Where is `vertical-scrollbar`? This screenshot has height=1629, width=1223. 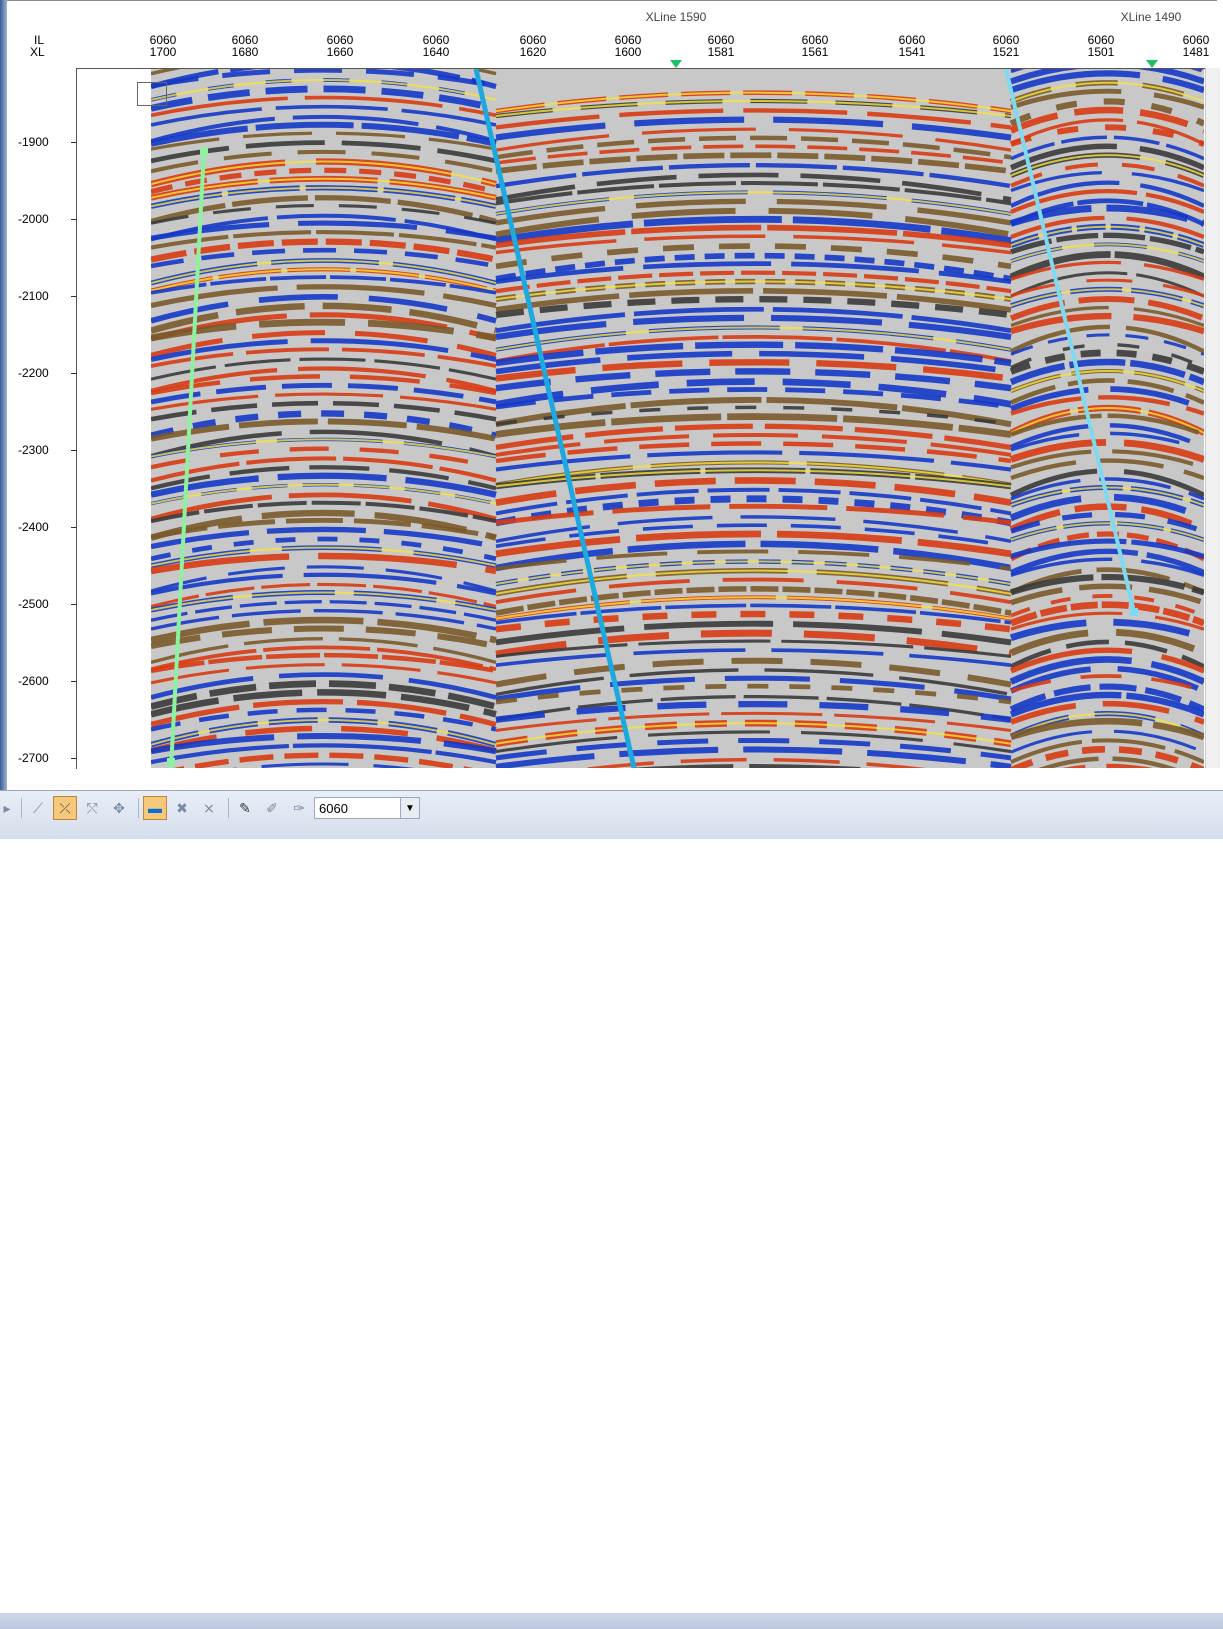 vertical-scrollbar is located at coordinates (1212, 418).